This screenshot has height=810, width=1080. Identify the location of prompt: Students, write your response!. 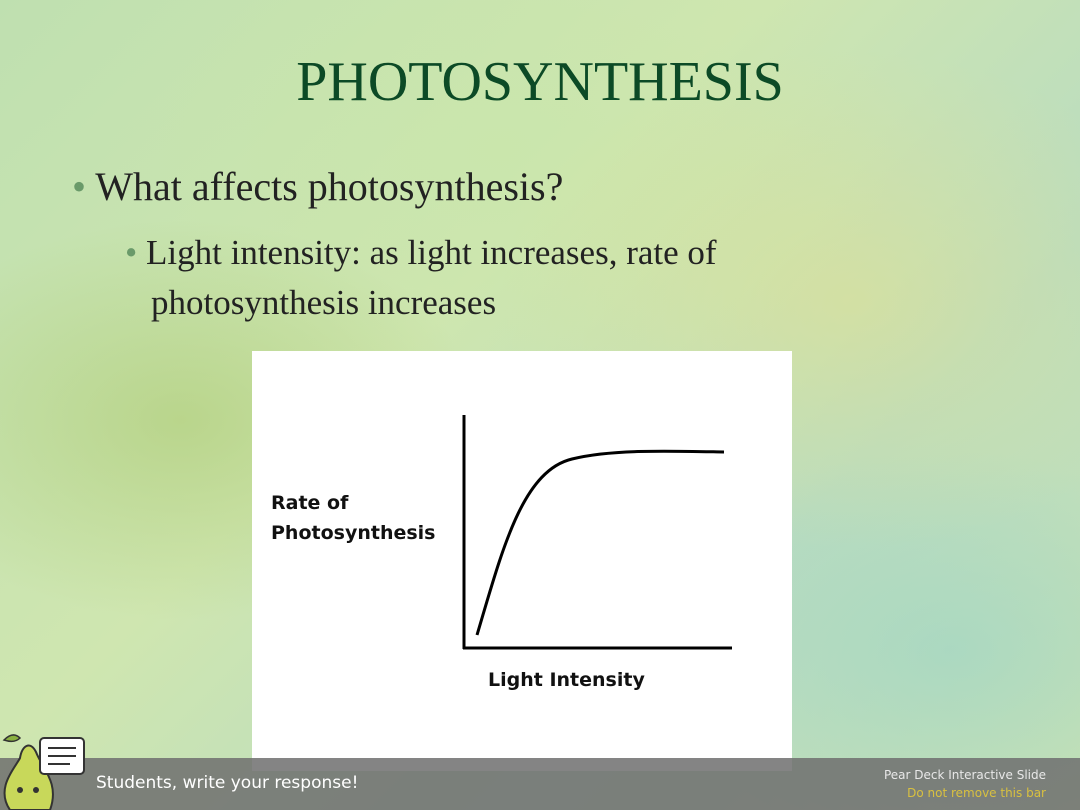
(227, 783).